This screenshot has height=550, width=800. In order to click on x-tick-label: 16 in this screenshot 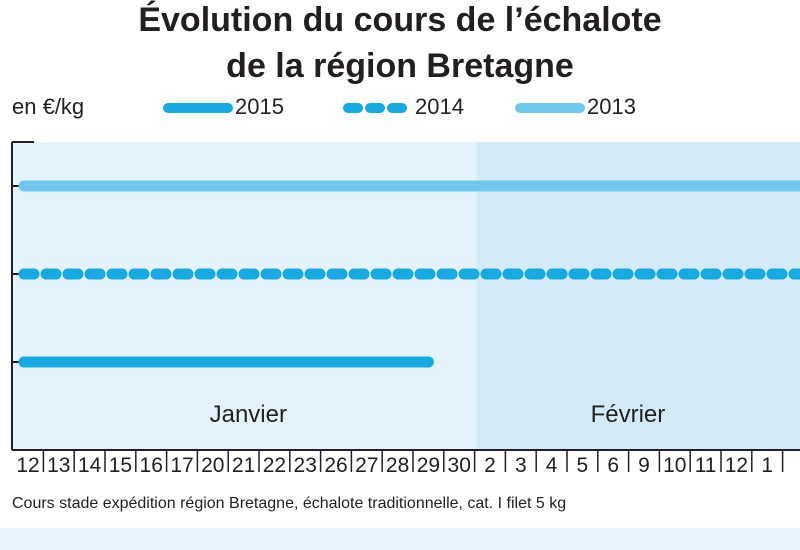, I will do `click(151, 465)`.